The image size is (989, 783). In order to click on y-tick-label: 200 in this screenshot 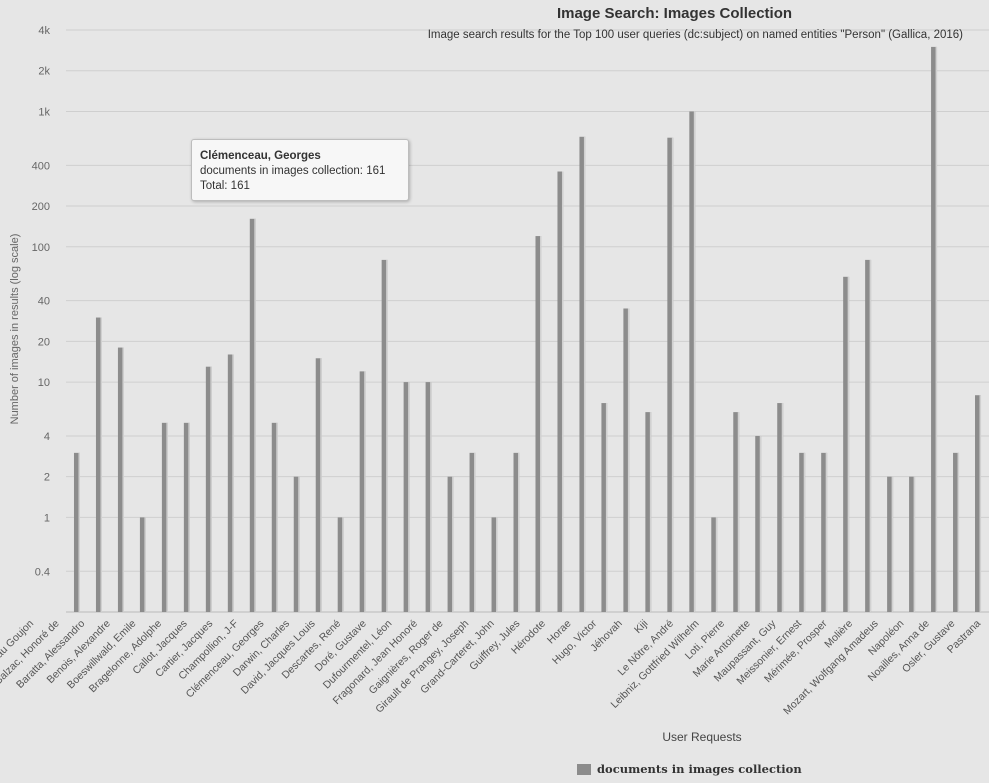, I will do `click(41, 207)`.